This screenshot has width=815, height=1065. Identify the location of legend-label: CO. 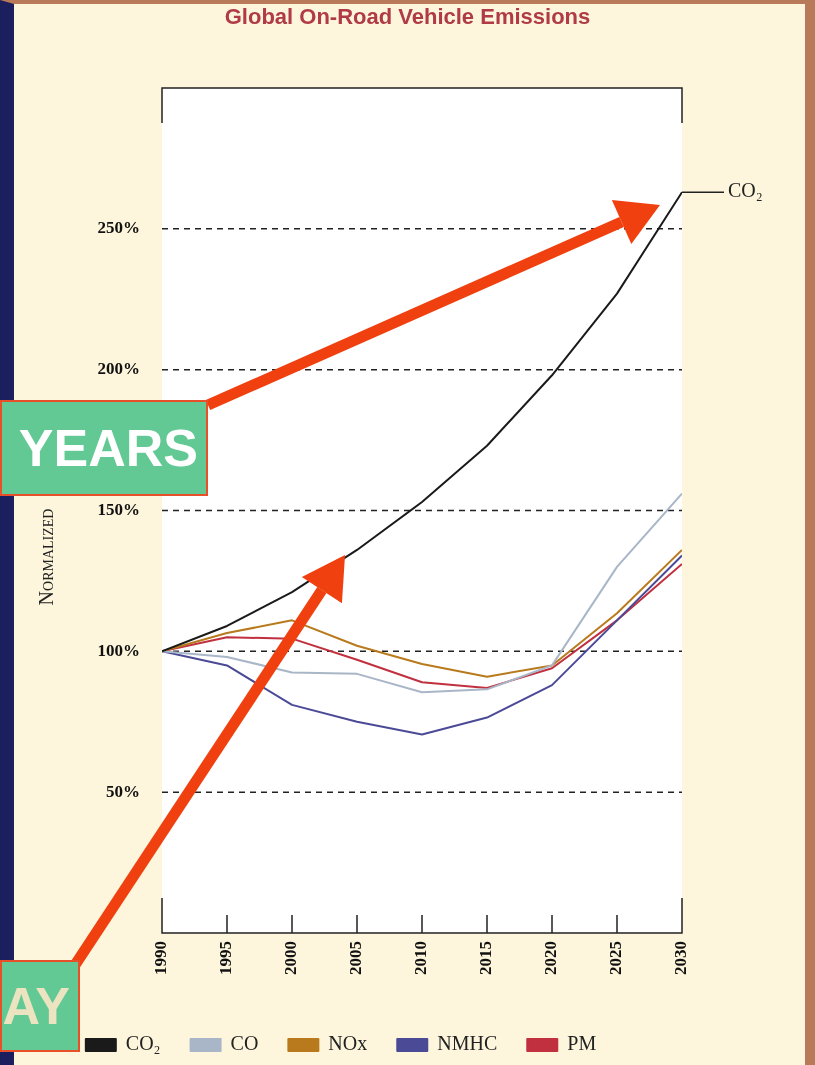
(244, 1043).